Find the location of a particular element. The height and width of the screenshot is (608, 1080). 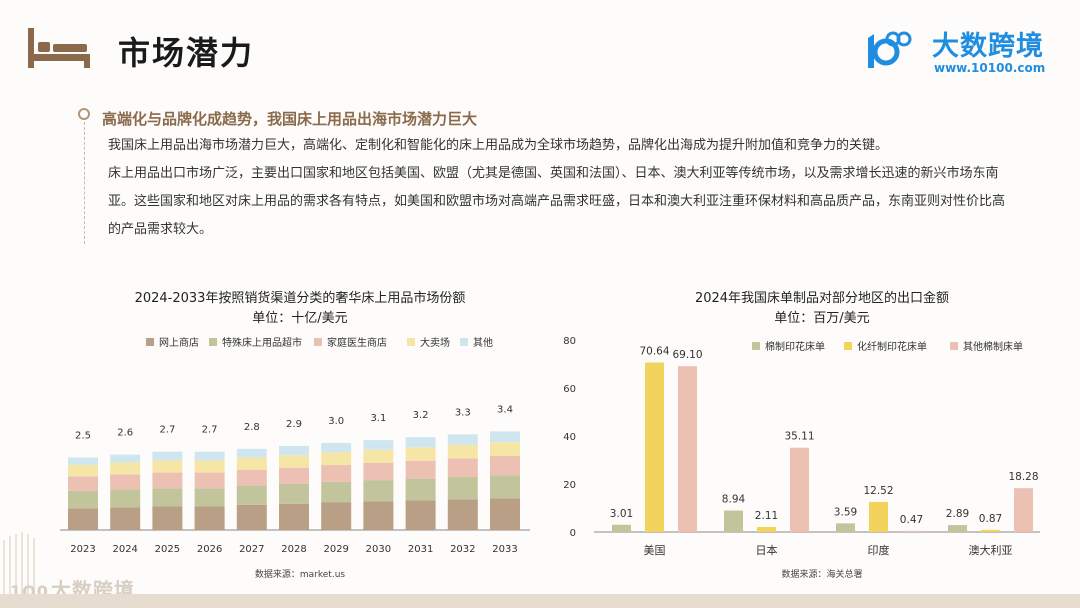

legend-label: 大卖场 is located at coordinates (435, 343).